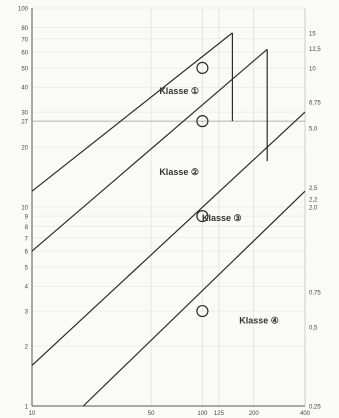 This screenshot has height=418, width=339. I want to click on series-label-1: Klasse ①, so click(179, 91).